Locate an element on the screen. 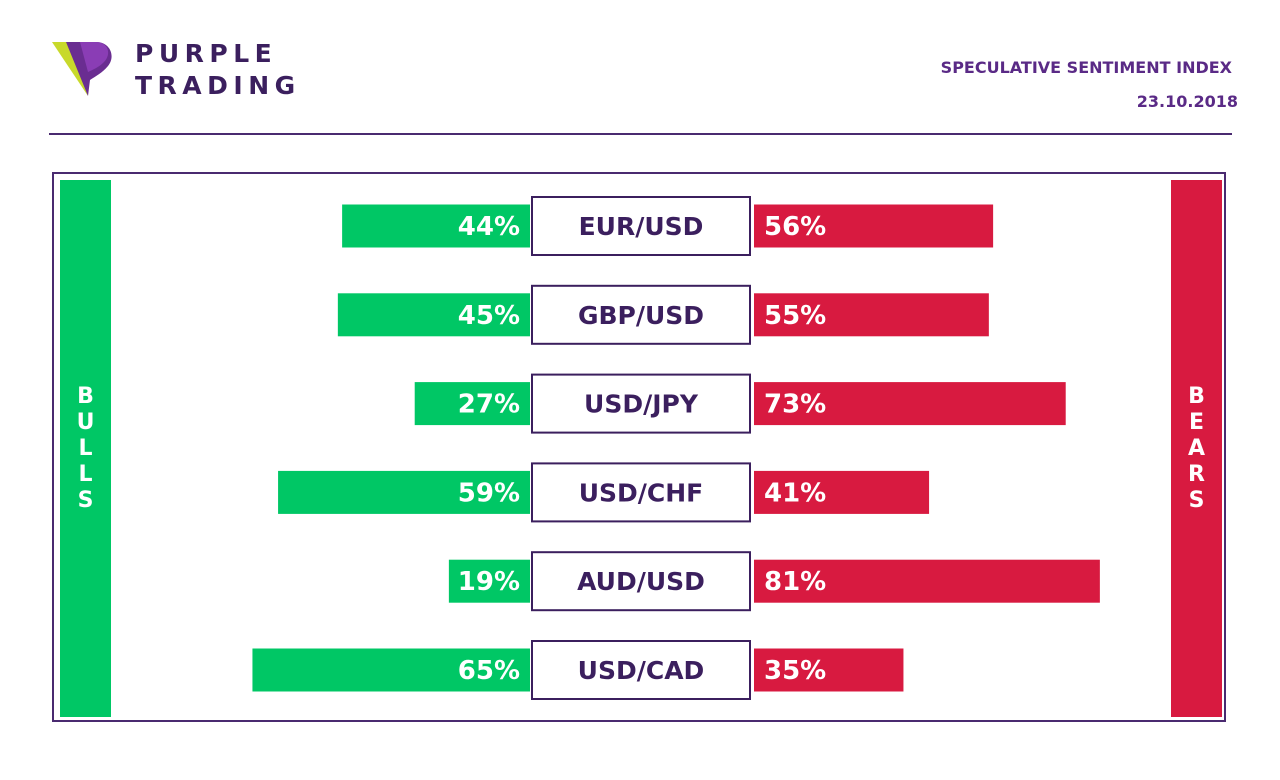  bear-value-label: 41% is located at coordinates (795, 493).